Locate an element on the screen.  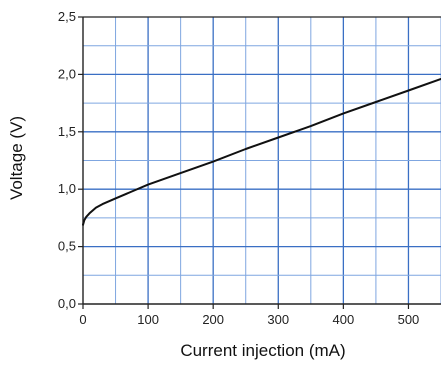
y-tick-label: 2,0 is located at coordinates (67, 73).